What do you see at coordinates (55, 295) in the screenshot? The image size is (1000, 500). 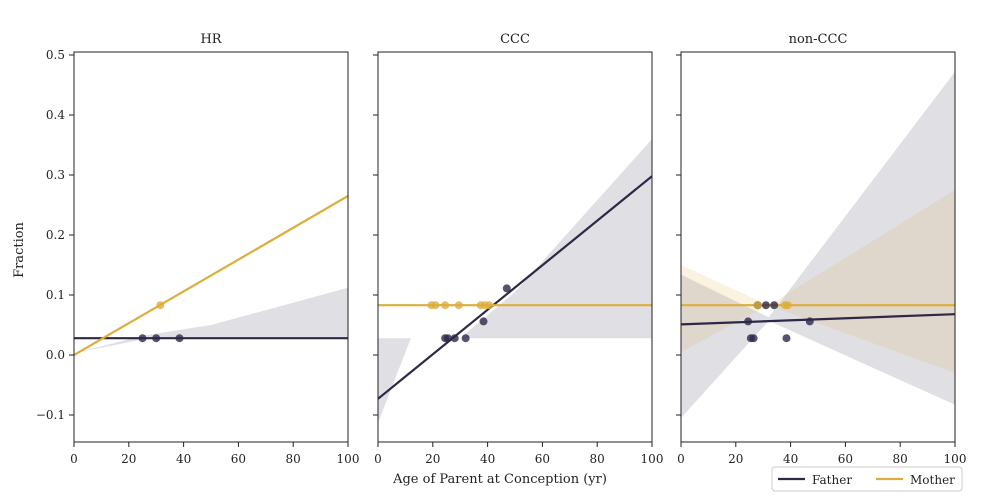 I see `y-tick-label: 0.1` at bounding box center [55, 295].